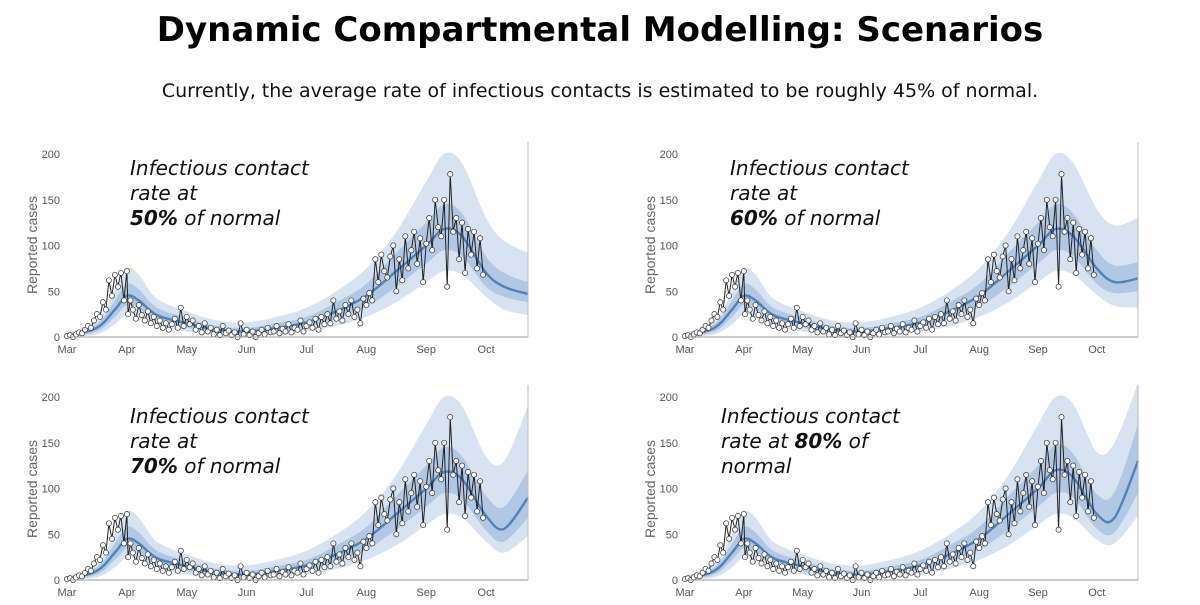 This screenshot has height=605, width=1200. I want to click on scenario-label-pct: 60%, so click(754, 218).